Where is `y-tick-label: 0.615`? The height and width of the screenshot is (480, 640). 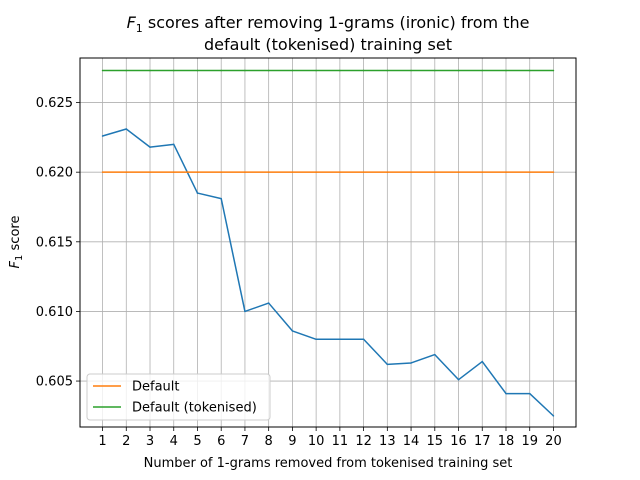
y-tick-label: 0.615 is located at coordinates (54, 242).